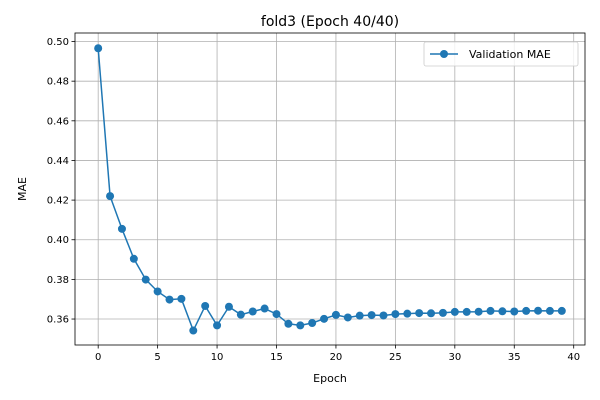 Image resolution: width=600 pixels, height=400 pixels. Describe the element at coordinates (58, 82) in the screenshot. I see `y-tick-label: 0.48` at that location.